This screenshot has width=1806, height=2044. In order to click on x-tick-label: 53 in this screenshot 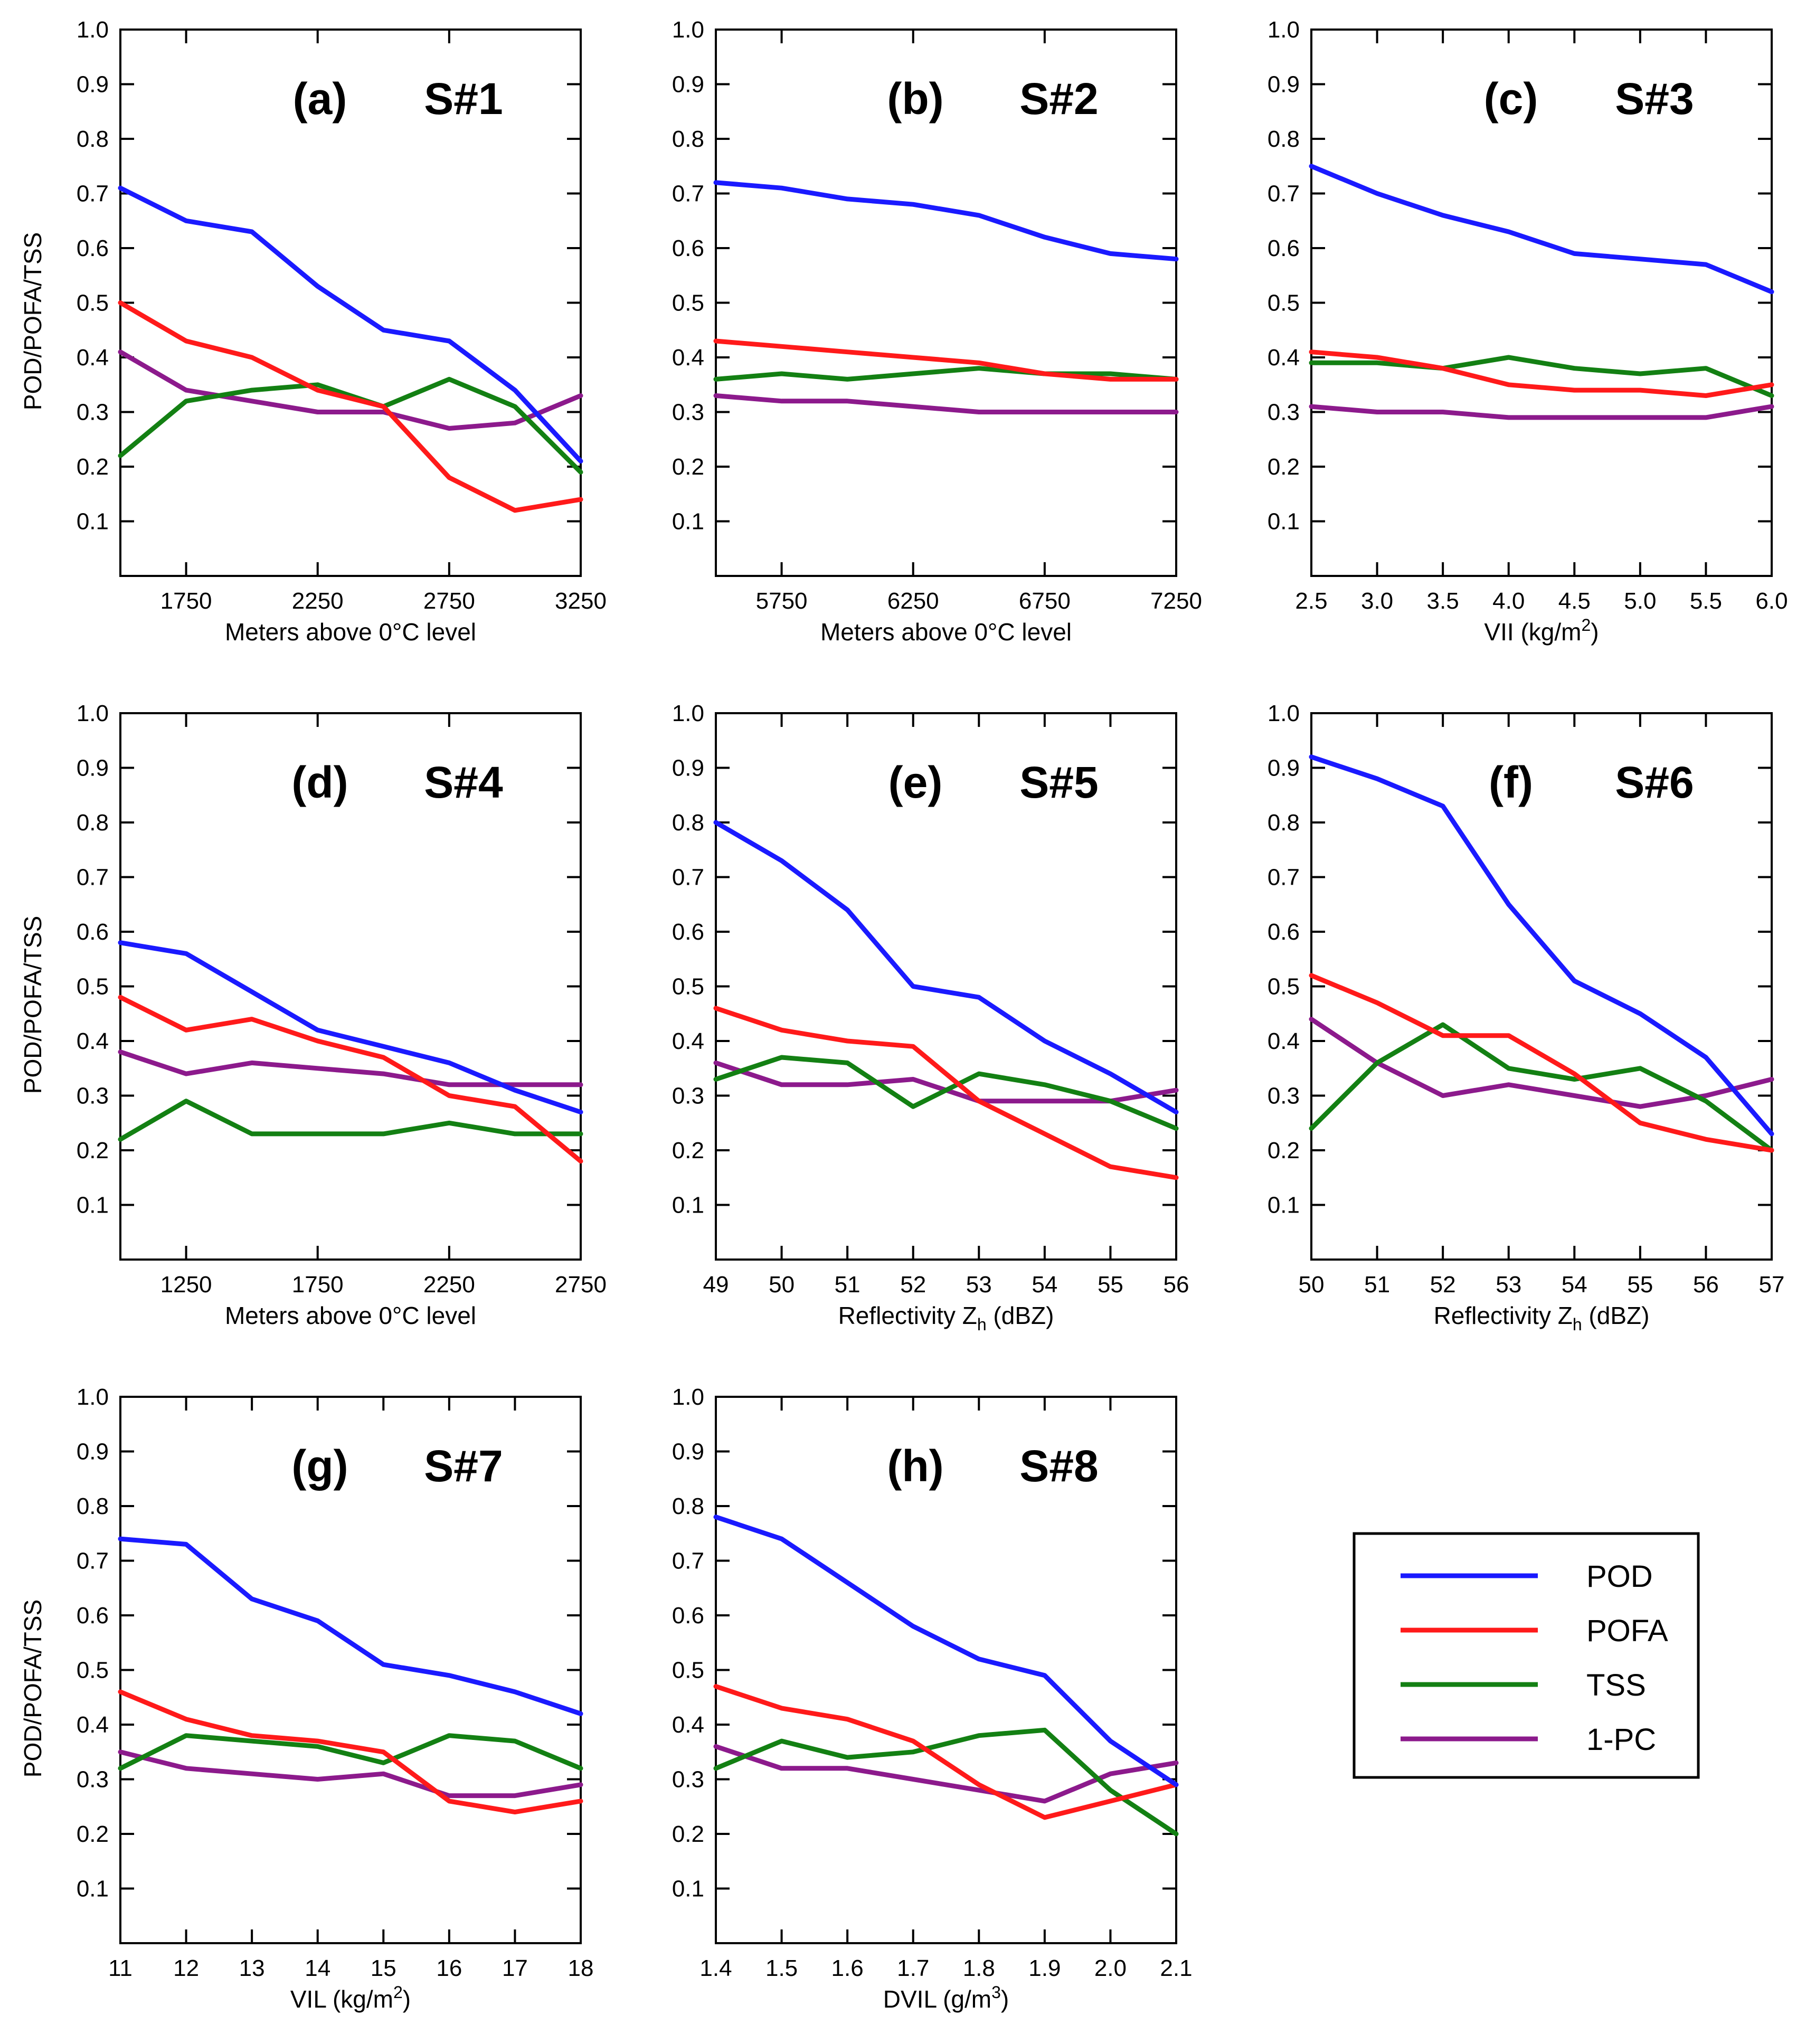, I will do `click(979, 1285)`.